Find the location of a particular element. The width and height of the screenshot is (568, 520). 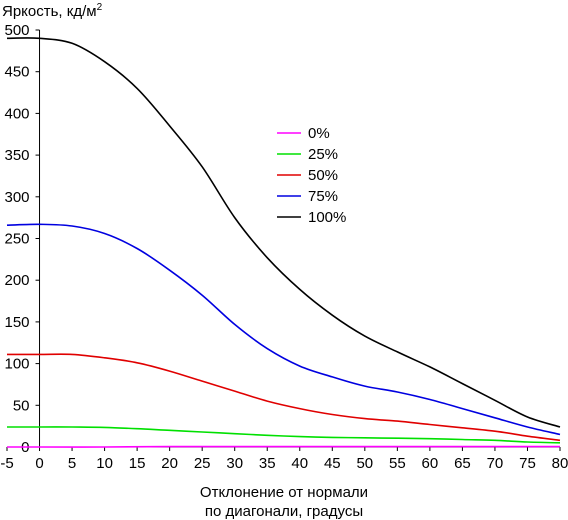

x-tick-label: 5 is located at coordinates (72, 463).